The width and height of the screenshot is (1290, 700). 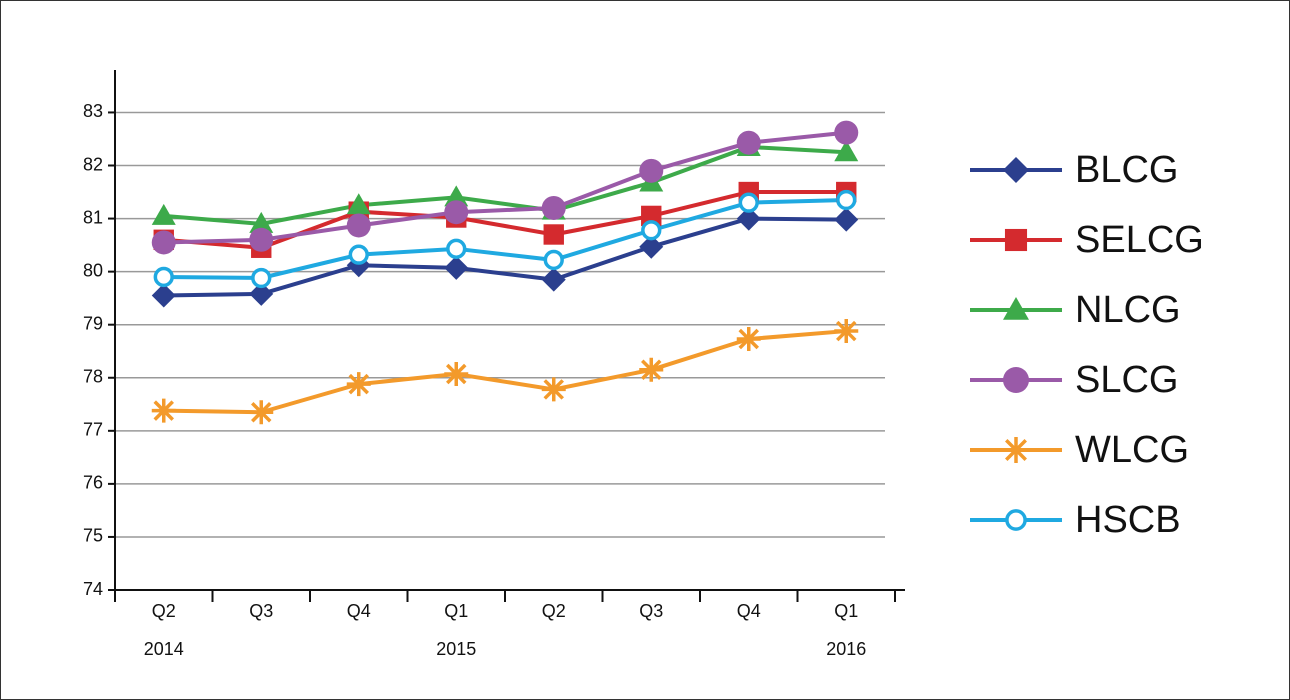 What do you see at coordinates (93, 536) in the screenshot?
I see `y-tick-label: 75` at bounding box center [93, 536].